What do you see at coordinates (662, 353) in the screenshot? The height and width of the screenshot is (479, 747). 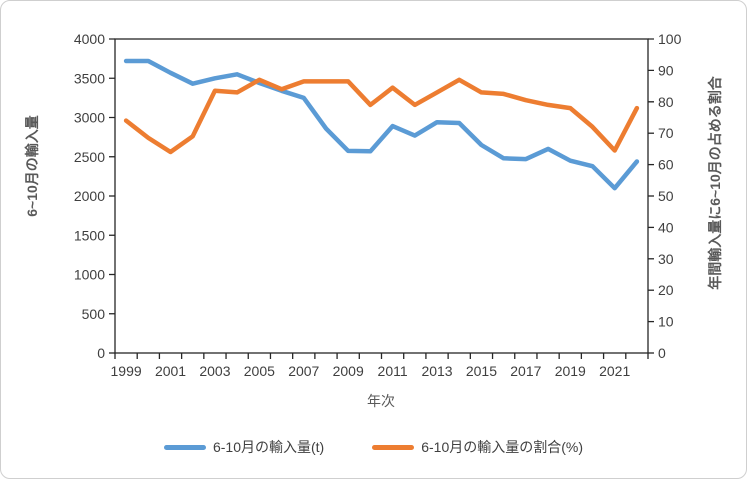 I see `y-axis-tick-label-right: 0` at bounding box center [662, 353].